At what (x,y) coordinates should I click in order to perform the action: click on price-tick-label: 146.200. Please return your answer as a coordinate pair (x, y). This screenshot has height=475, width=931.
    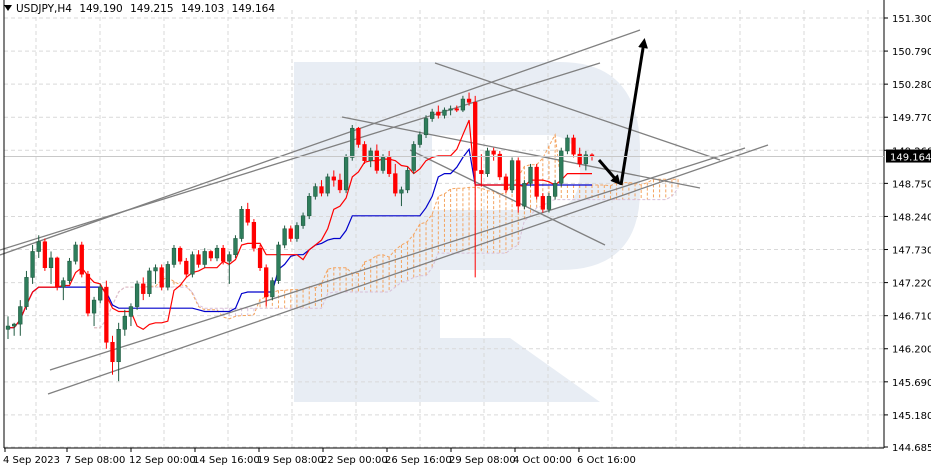
    Looking at the image, I should click on (911, 350).